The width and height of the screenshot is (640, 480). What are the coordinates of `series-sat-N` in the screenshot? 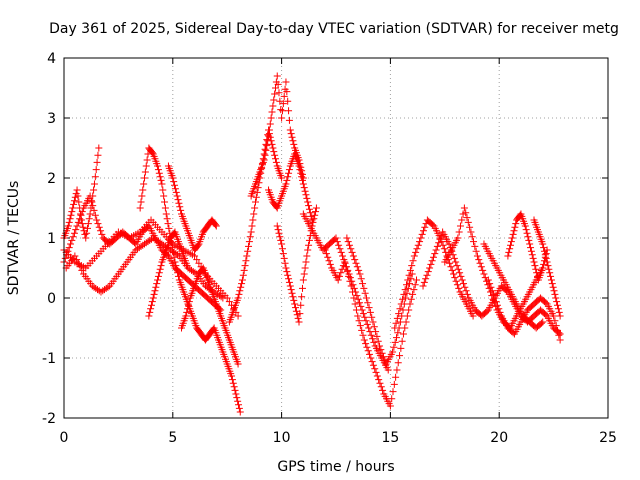 It's located at (371, 328).